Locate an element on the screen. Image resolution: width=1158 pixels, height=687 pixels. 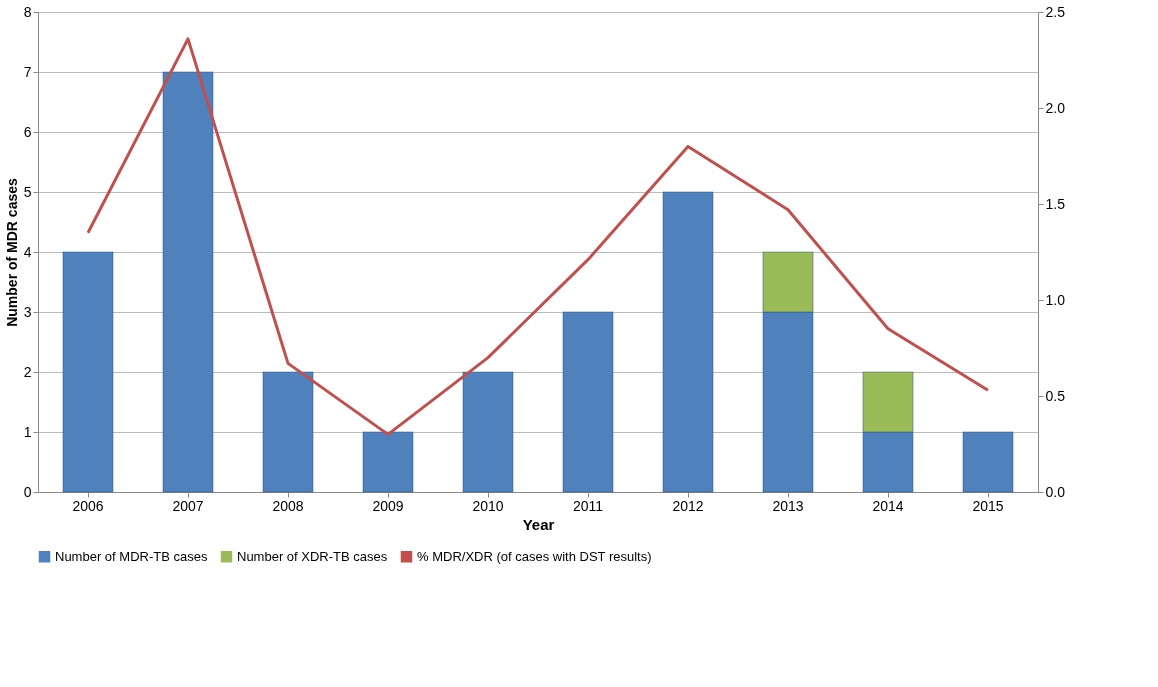
y-tick-label: 1 is located at coordinates (27, 431).